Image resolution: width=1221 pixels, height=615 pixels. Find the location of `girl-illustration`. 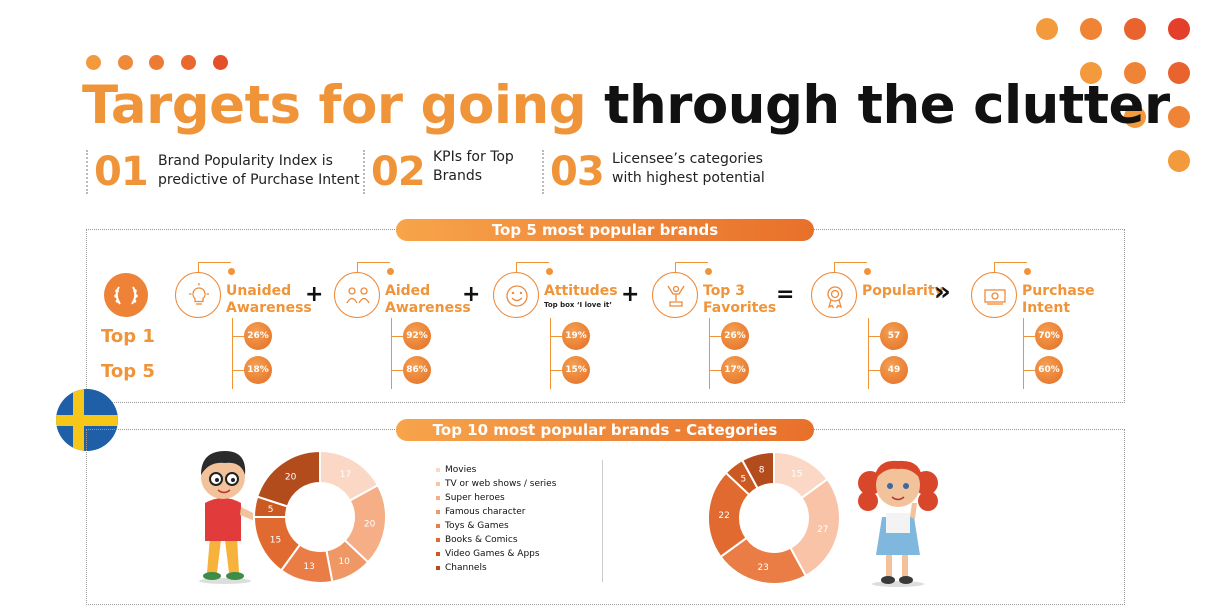

girl-illustration is located at coordinates (898, 523).